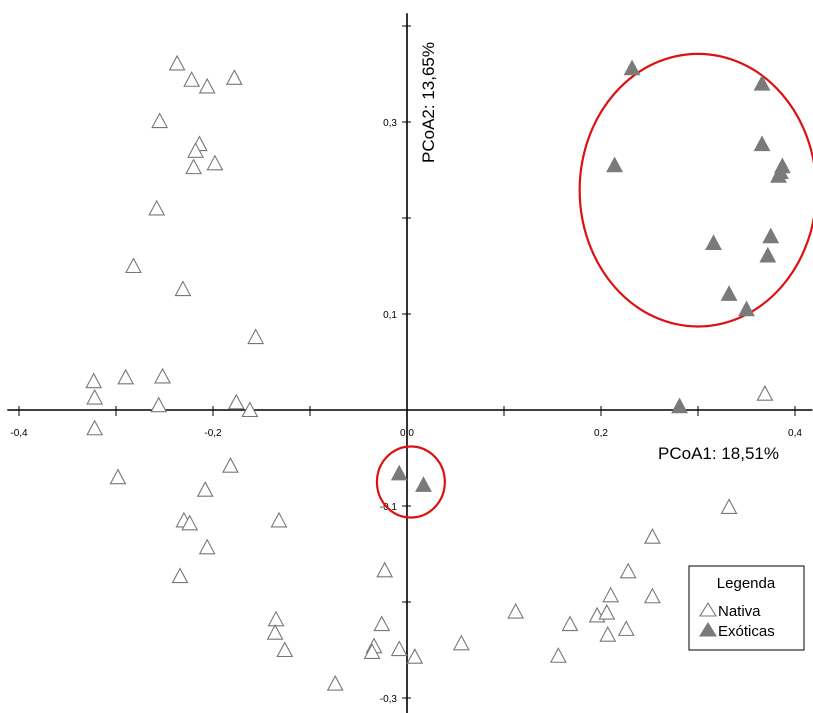  What do you see at coordinates (19, 433) in the screenshot?
I see `x-tick-label: -0,4` at bounding box center [19, 433].